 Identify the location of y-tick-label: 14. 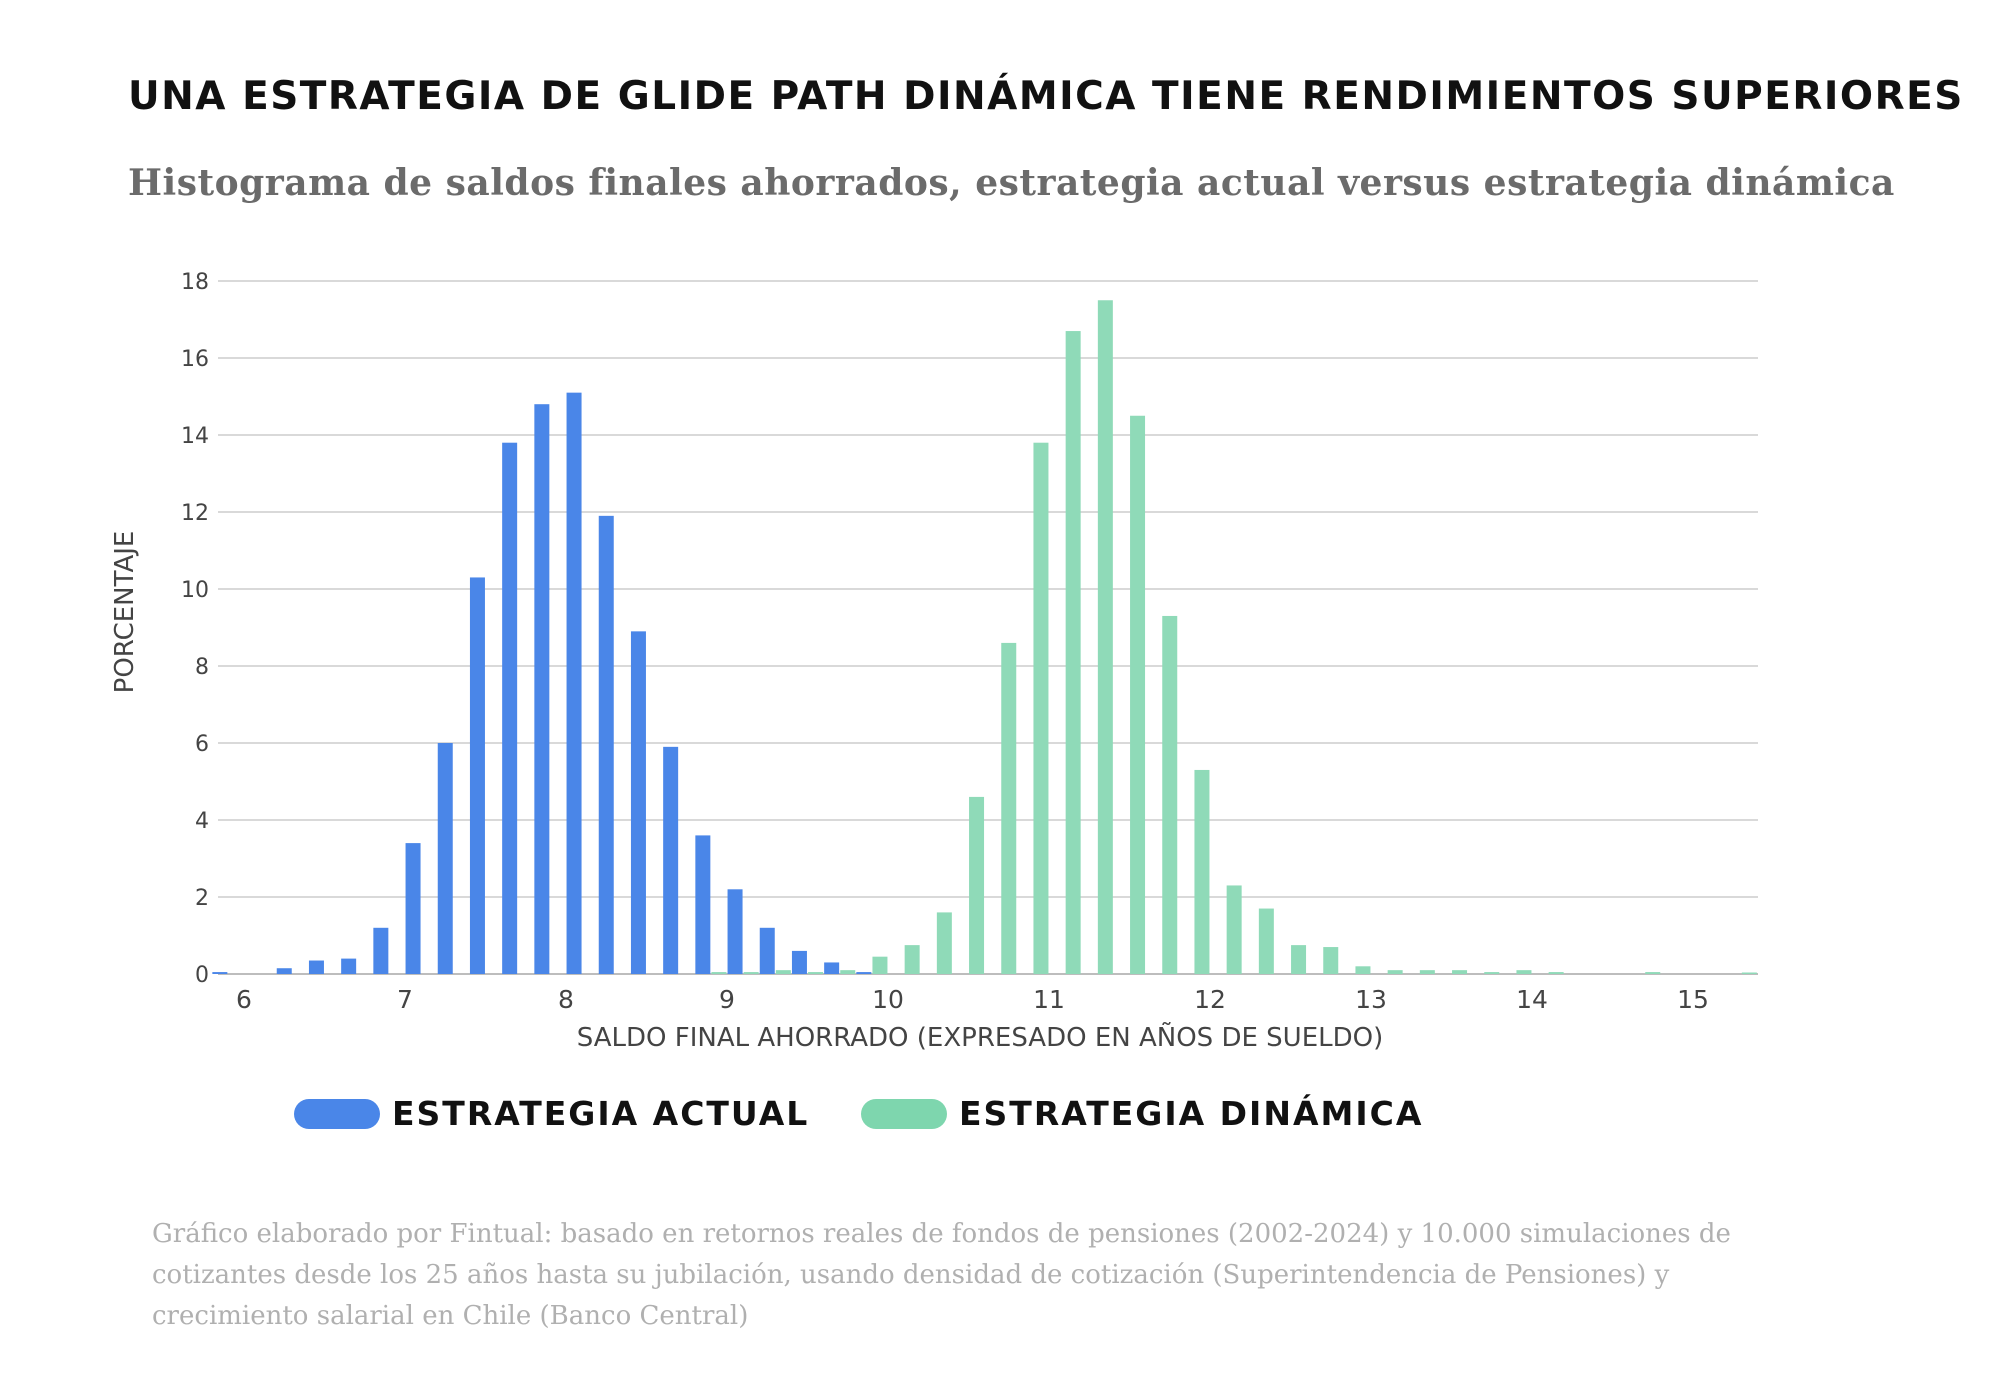
(195, 436).